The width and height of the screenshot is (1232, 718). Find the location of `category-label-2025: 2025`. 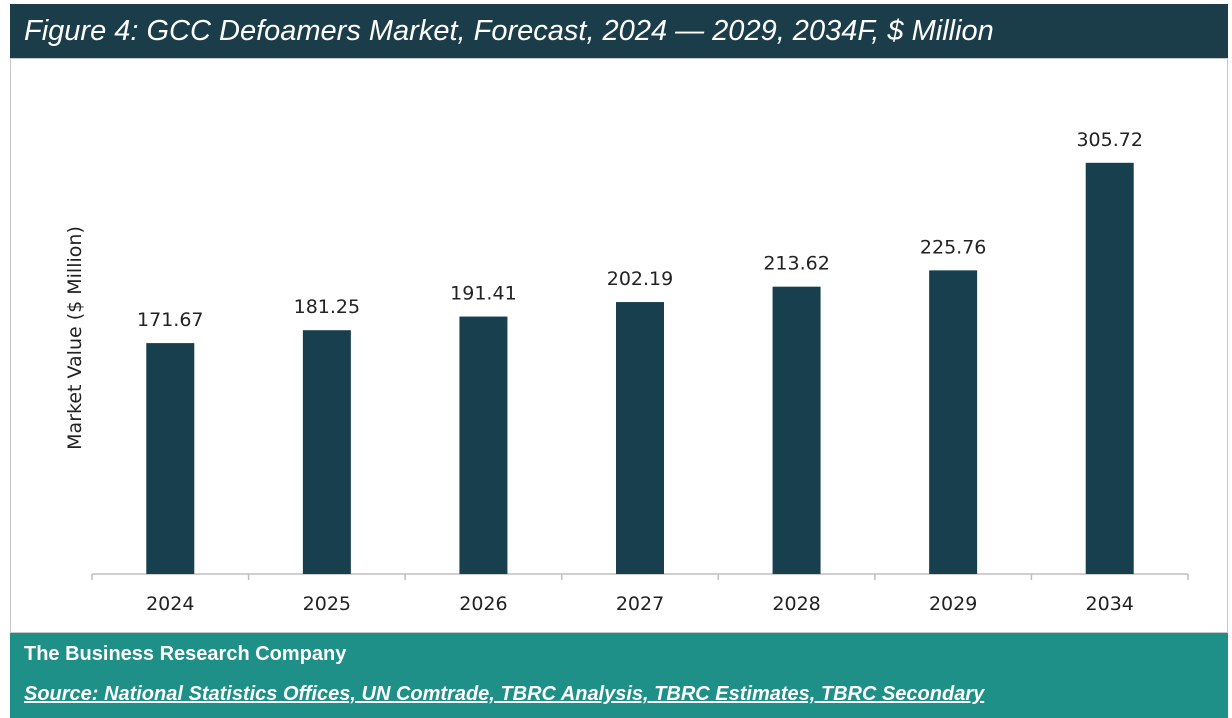

category-label-2025: 2025 is located at coordinates (327, 604).